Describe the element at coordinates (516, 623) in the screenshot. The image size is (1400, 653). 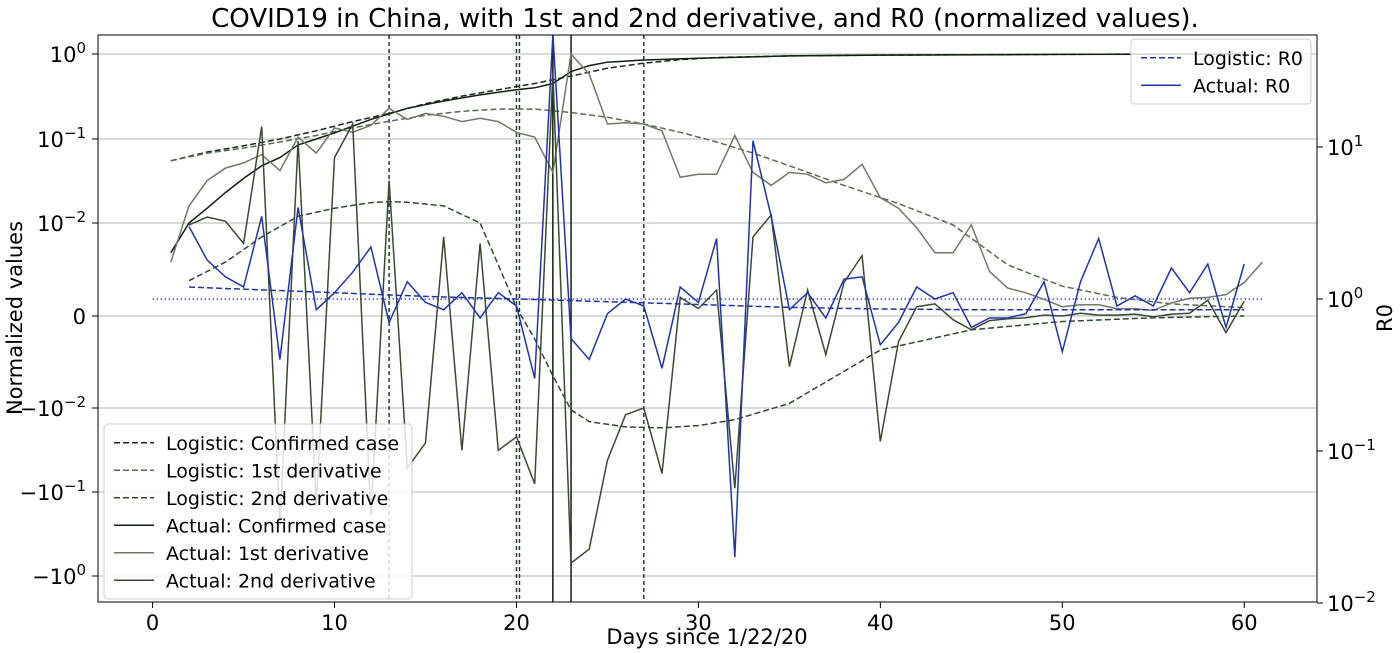
I see `x-tick-label: 20` at that location.